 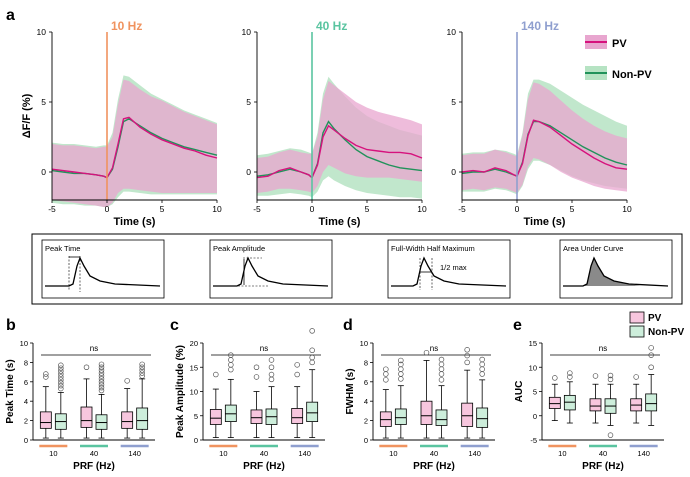 I want to click on y-tick-label: 2, so click(x=366, y=421).